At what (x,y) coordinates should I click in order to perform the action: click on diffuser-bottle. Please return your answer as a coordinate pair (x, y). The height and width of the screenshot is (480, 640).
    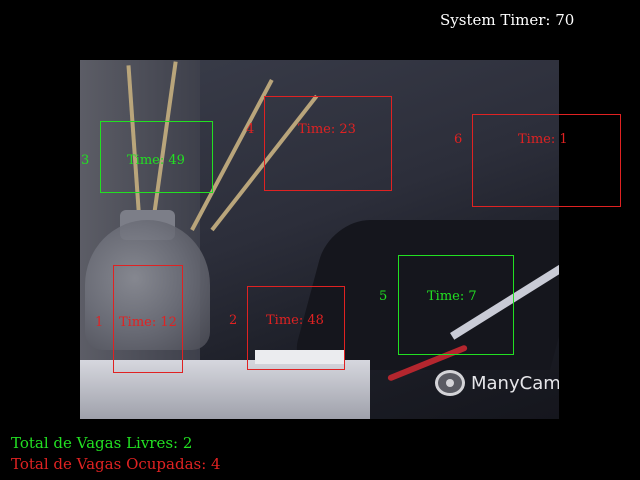
    Looking at the image, I should click on (147, 285).